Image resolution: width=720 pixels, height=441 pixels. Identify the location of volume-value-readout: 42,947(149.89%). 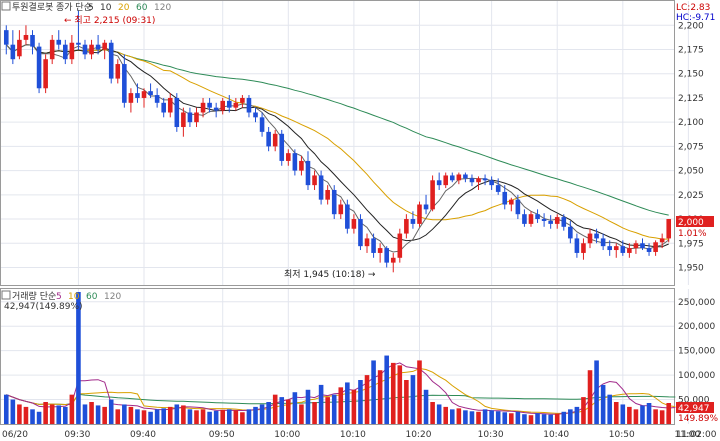
(43, 307).